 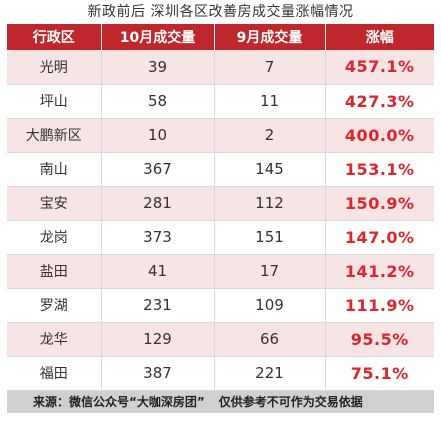 I want to click on cell-growth: 75.1%, so click(x=379, y=373).